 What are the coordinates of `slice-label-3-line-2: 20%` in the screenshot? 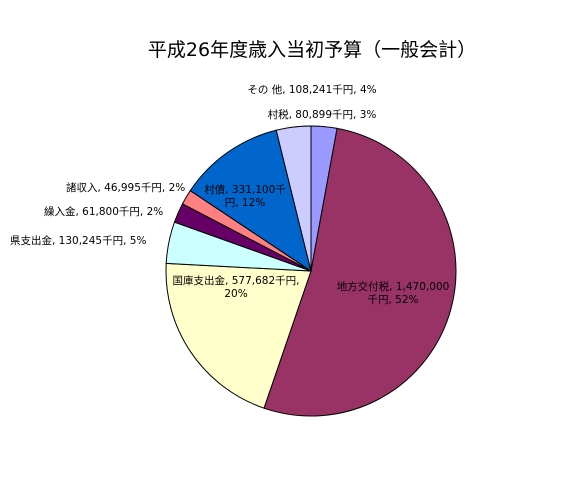 It's located at (235, 294).